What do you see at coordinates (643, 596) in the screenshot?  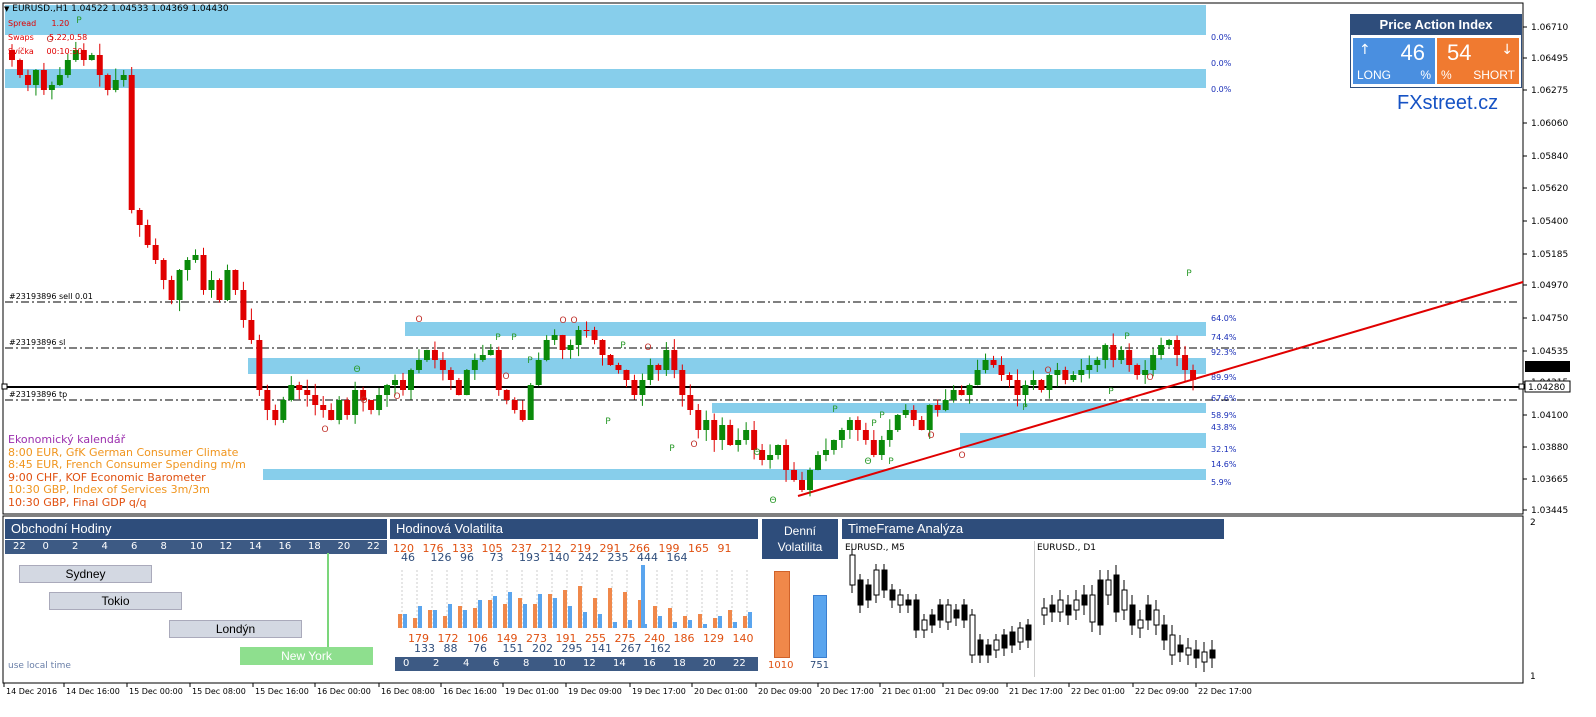 I see `volatility-bar-peak` at bounding box center [643, 596].